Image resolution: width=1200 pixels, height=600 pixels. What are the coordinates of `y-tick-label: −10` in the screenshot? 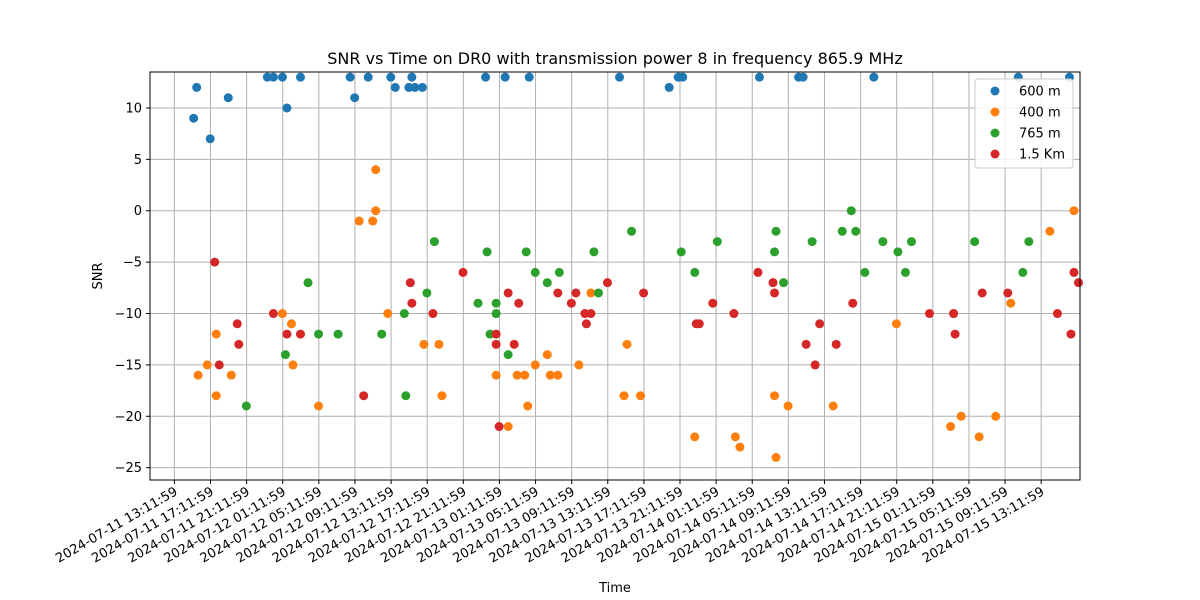 It's located at (128, 314).